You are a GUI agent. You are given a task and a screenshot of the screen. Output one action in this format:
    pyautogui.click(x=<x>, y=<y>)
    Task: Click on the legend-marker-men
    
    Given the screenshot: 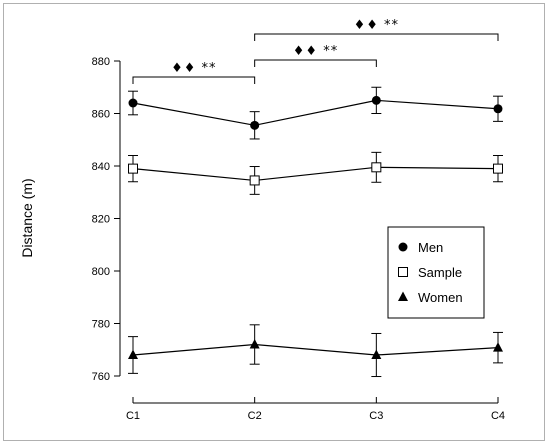 What is the action you would take?
    pyautogui.click(x=403, y=247)
    